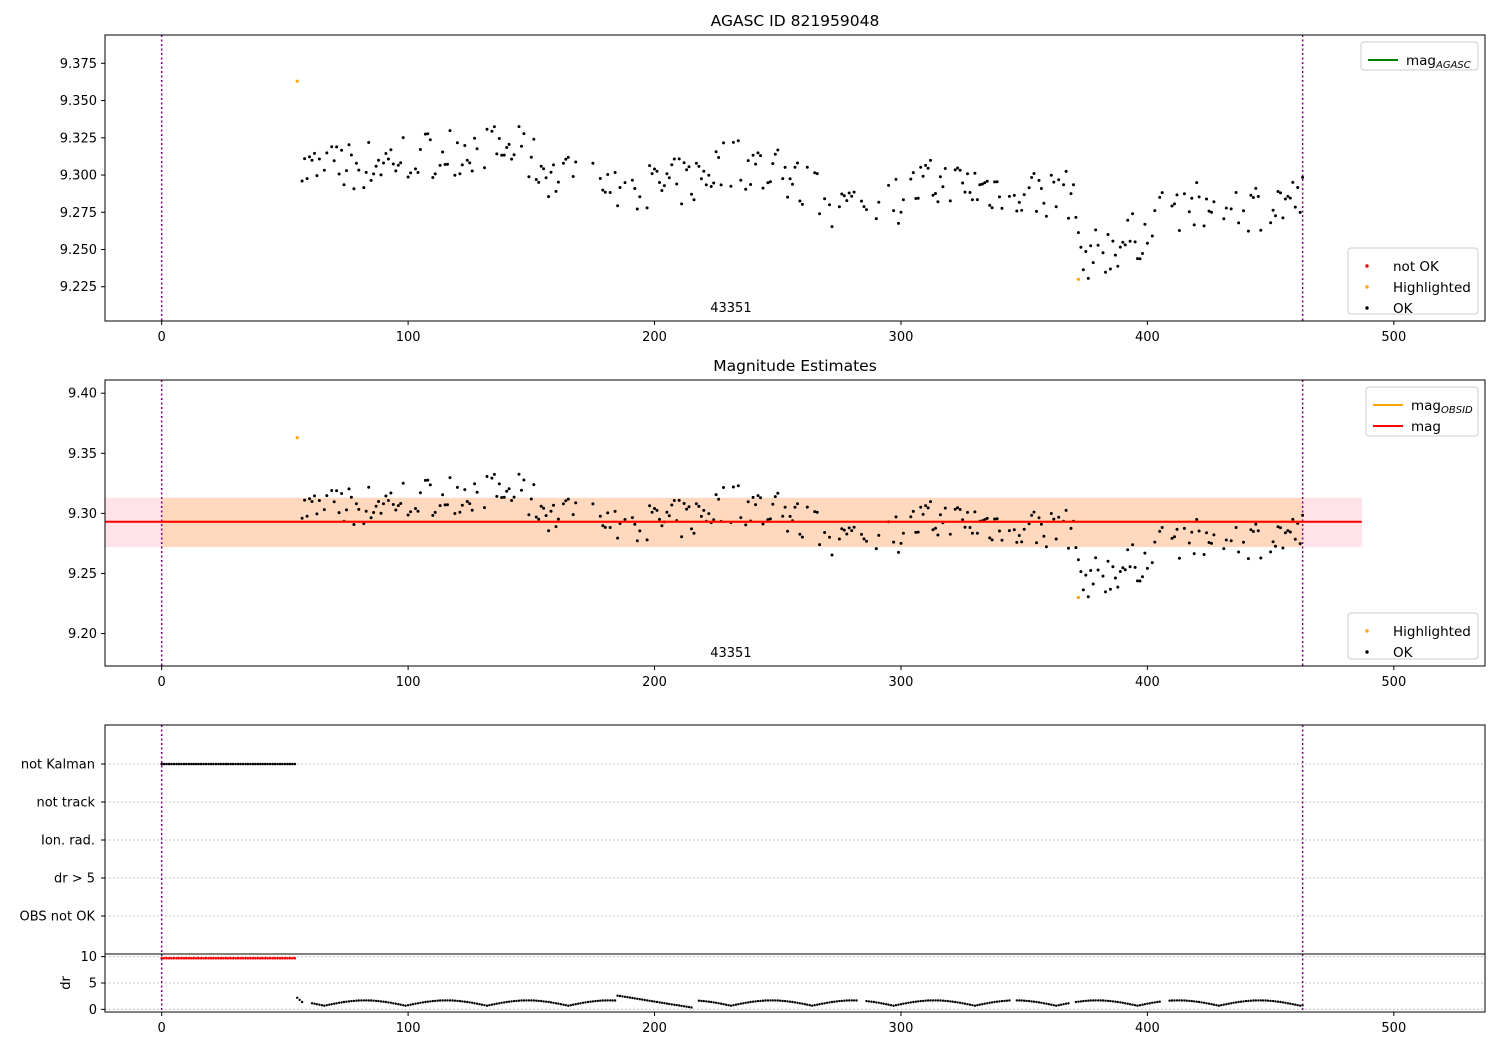 This screenshot has width=1500, height=1050. I want to click on legend-label: Highlighted, so click(1432, 632).